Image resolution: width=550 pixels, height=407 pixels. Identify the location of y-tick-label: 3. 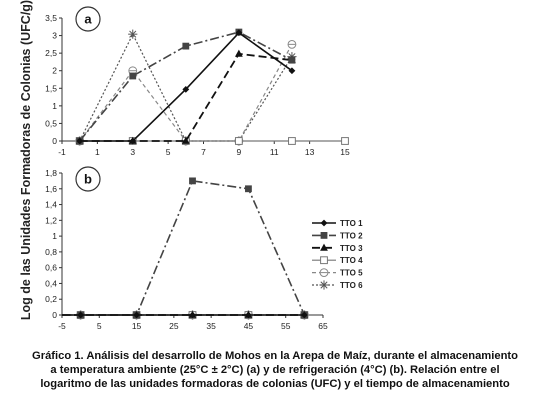
(54, 36).